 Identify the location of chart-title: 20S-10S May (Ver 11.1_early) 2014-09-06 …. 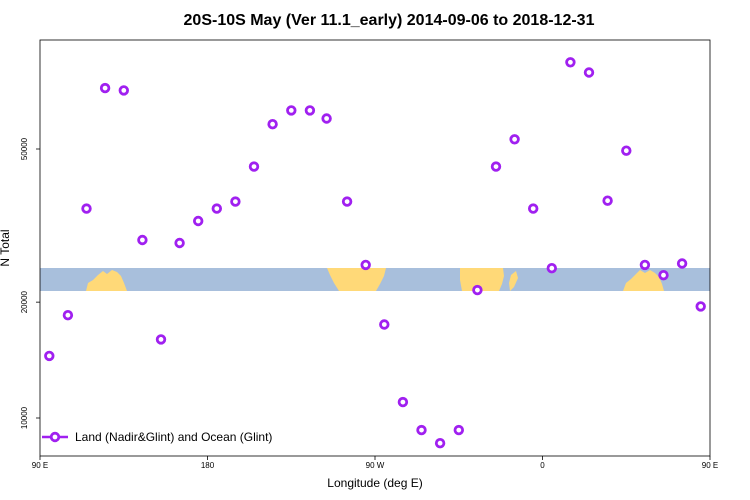
(389, 20).